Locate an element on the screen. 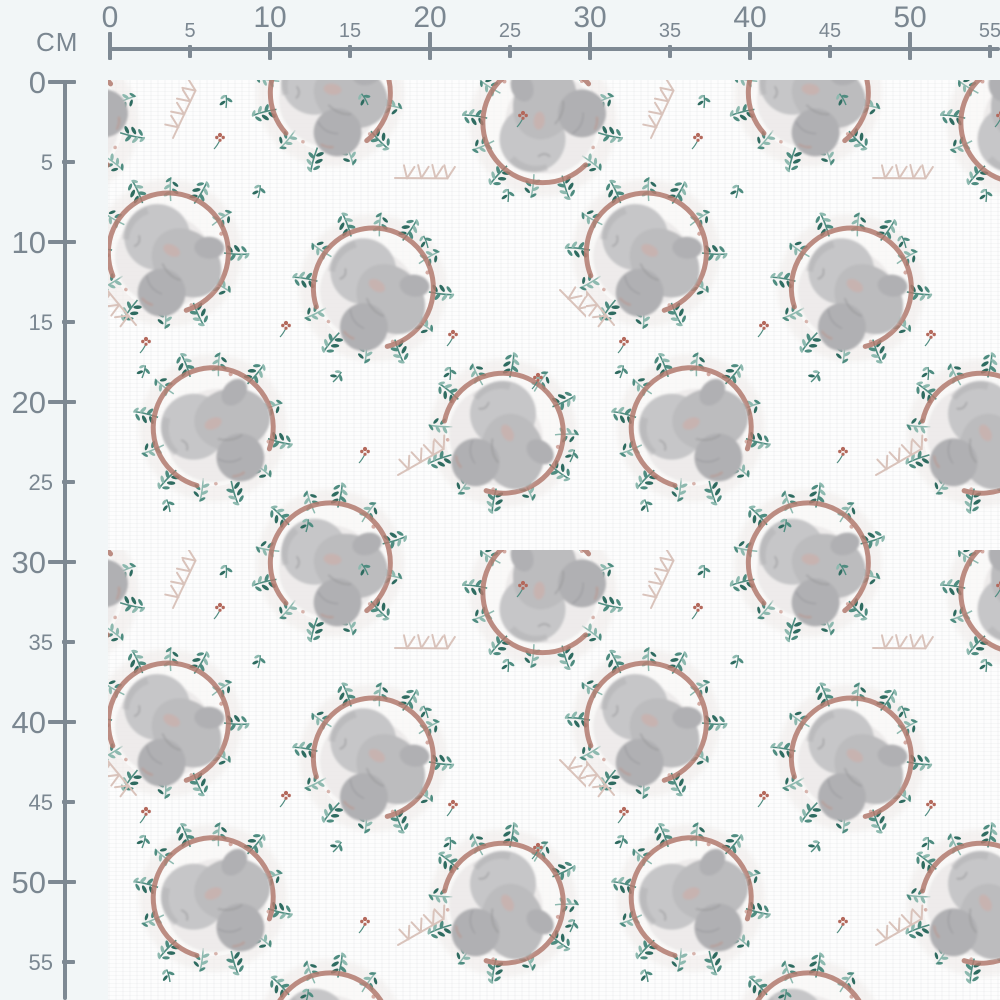  top-ruler-label-25: 25 is located at coordinates (510, 31).